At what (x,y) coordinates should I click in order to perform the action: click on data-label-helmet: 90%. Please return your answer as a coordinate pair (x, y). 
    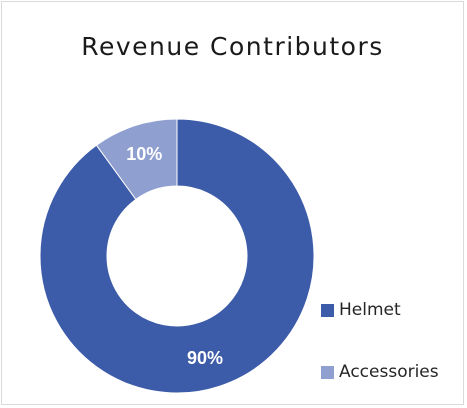
    Looking at the image, I should click on (205, 358).